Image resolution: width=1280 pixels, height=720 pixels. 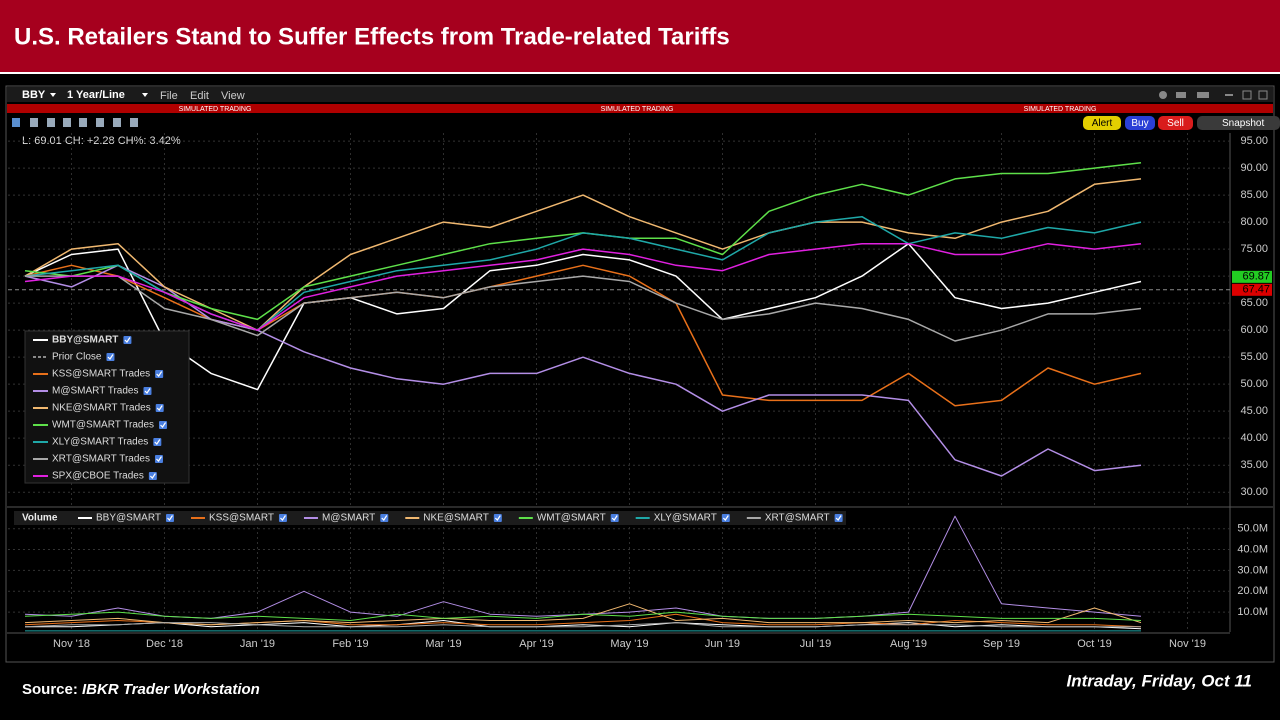 I want to click on y-tick-label: 95.00, so click(x=1254, y=141).